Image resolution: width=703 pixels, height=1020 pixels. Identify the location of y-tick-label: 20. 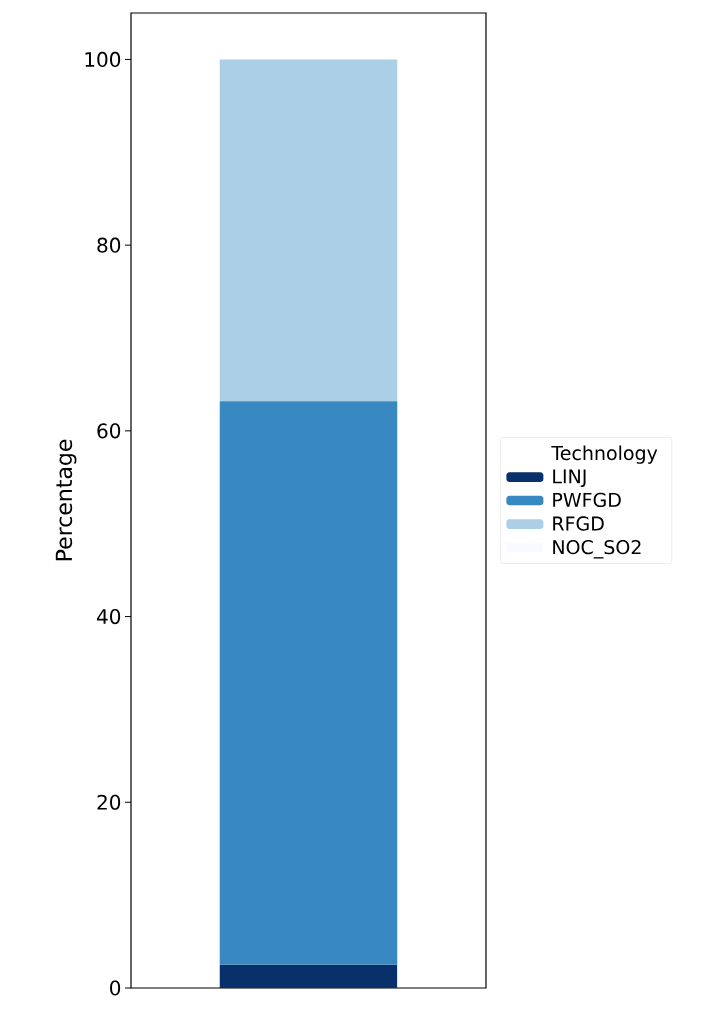
(109, 802).